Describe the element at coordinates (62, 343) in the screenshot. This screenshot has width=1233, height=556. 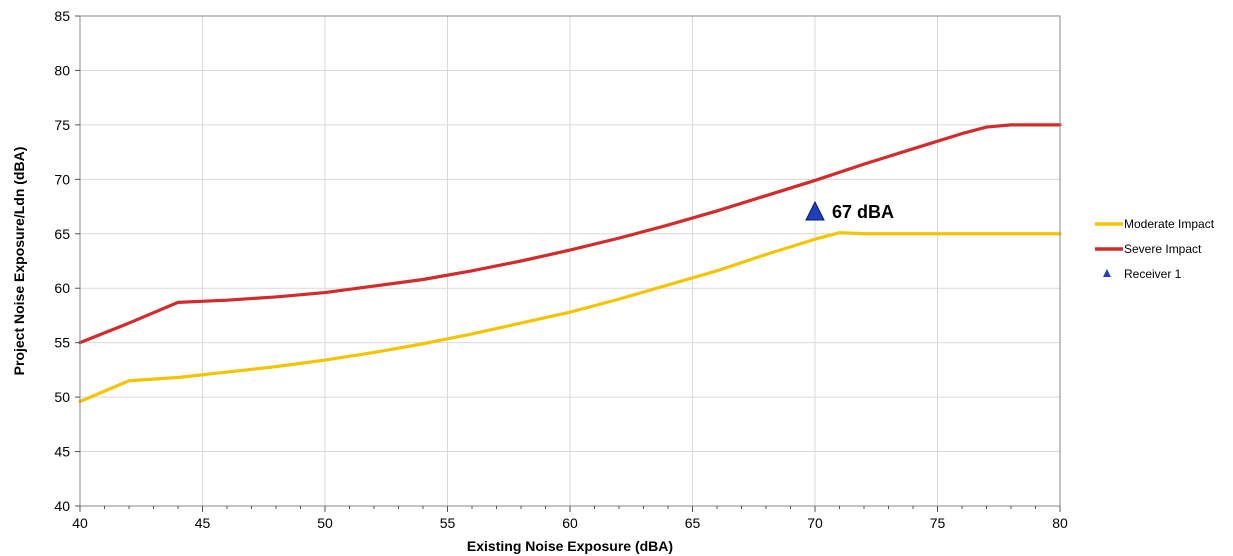
I see `y-tick-label: 55` at that location.